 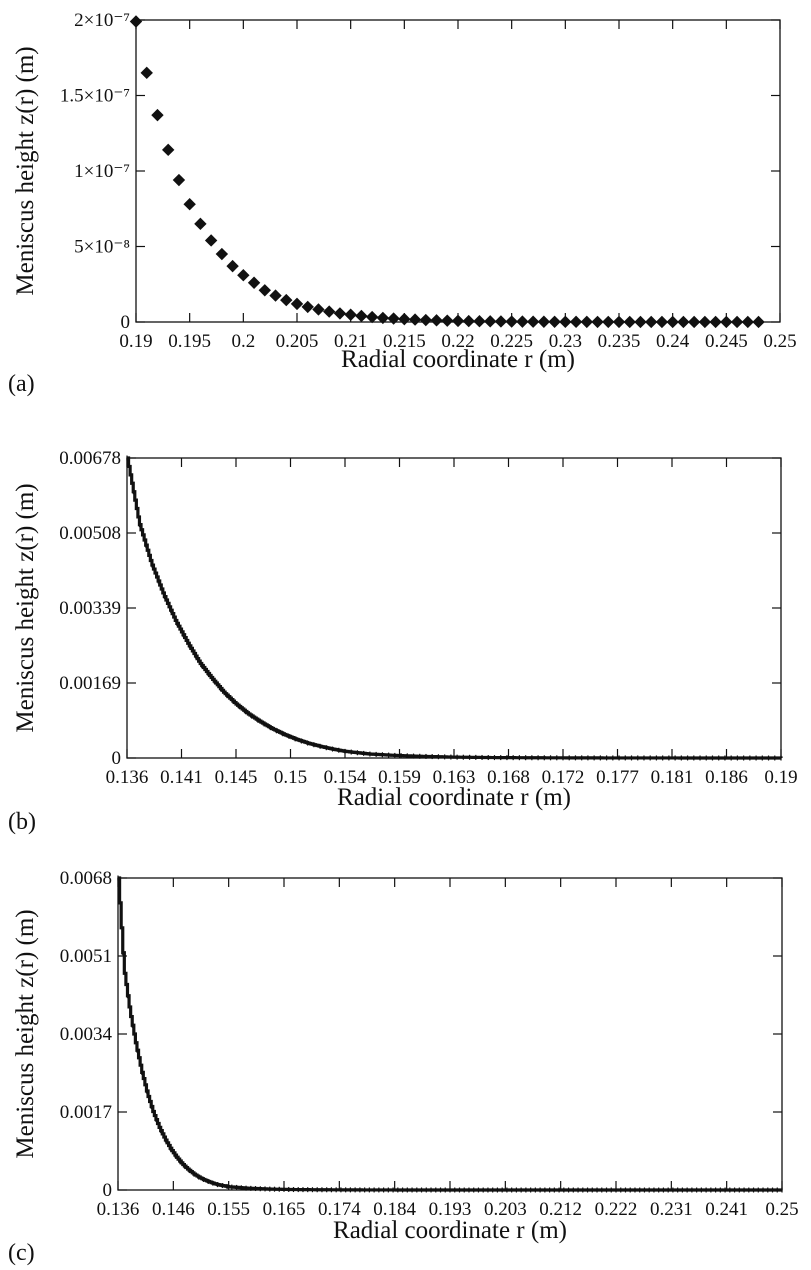 What do you see at coordinates (457, 341) in the screenshot?
I see `x-tick-label: 0.22` at bounding box center [457, 341].